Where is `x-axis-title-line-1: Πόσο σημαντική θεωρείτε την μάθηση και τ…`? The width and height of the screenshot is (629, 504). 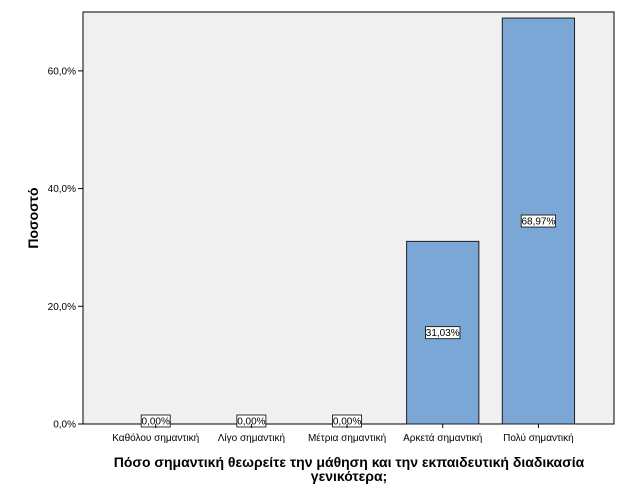 x-axis-title-line-1: Πόσο σημαντική θεωρείτε την μάθηση και τ… is located at coordinates (349, 462).